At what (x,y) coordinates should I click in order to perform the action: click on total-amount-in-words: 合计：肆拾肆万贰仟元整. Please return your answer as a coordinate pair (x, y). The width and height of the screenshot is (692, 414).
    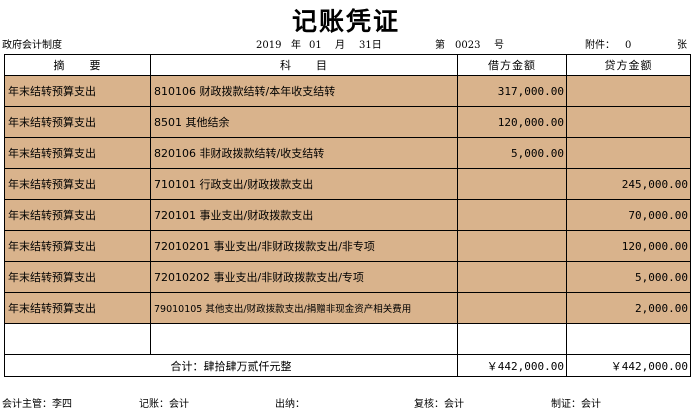
    Looking at the image, I should click on (231, 365).